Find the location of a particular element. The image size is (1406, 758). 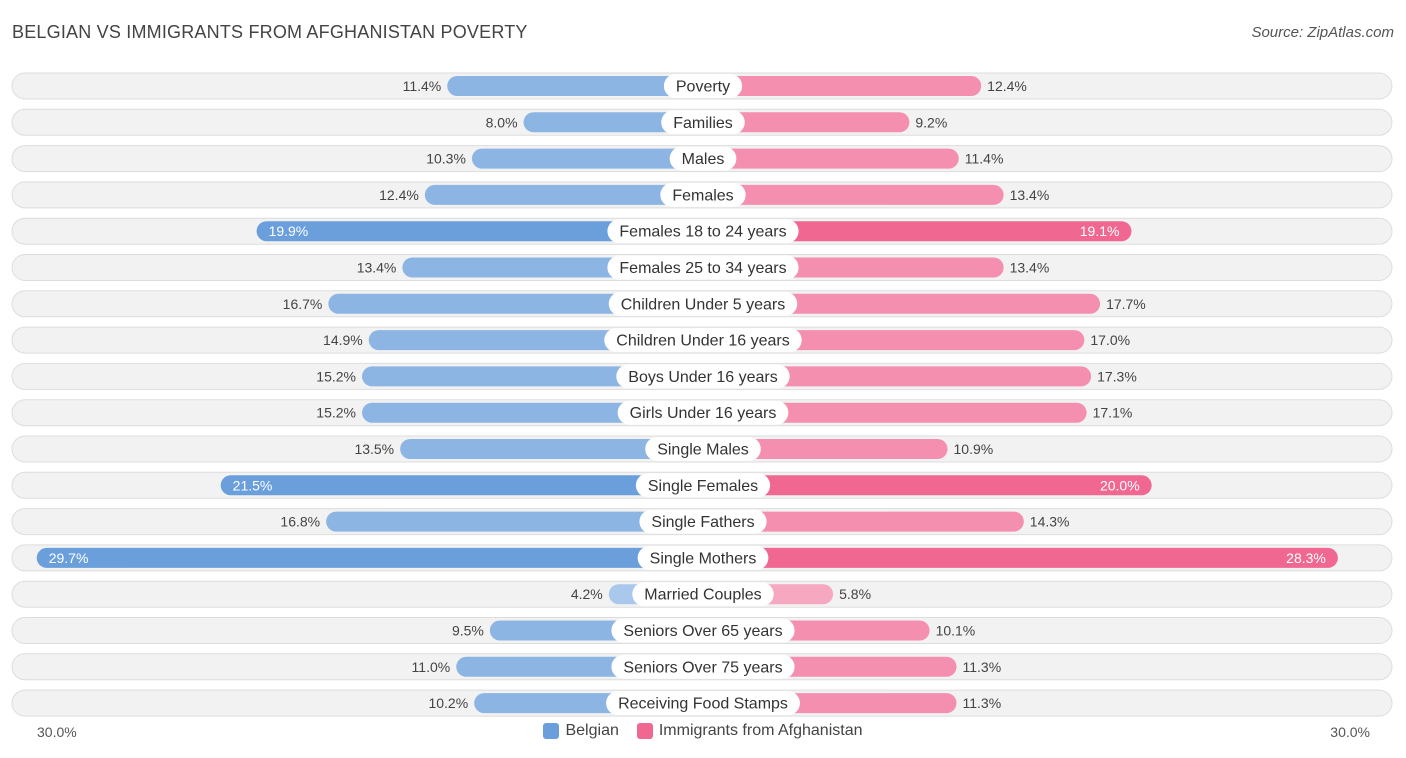

category-label-families: Families is located at coordinates (703, 123).